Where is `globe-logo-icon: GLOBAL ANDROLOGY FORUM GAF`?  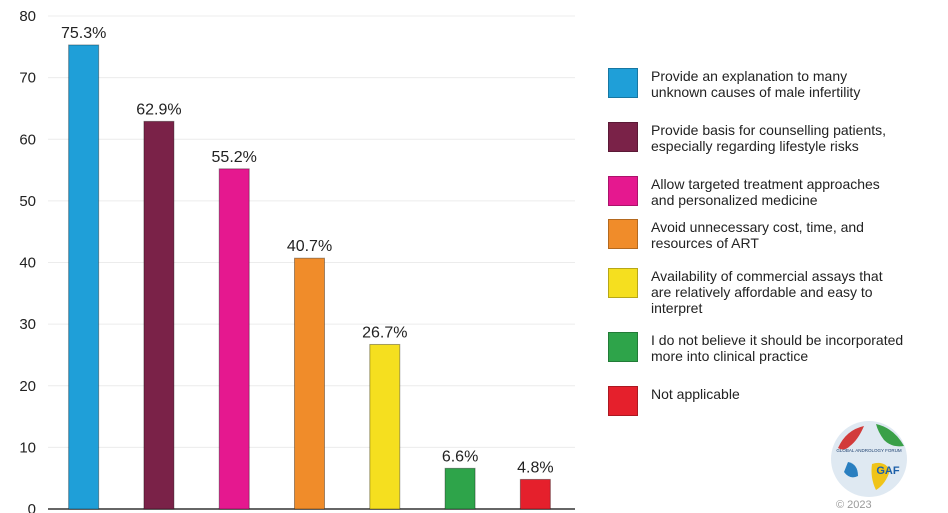
globe-logo-icon: GLOBAL ANDROLOGY FORUM GAF is located at coordinates (869, 459).